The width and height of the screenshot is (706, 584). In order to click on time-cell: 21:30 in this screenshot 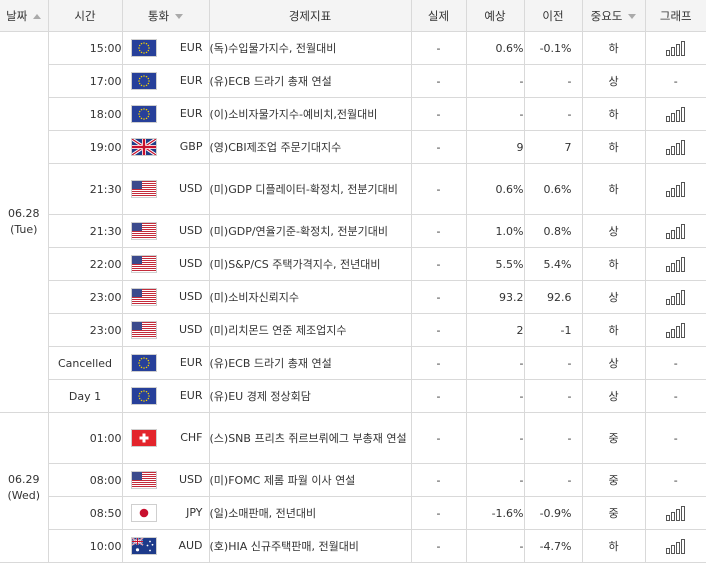, I will do `click(85, 189)`.